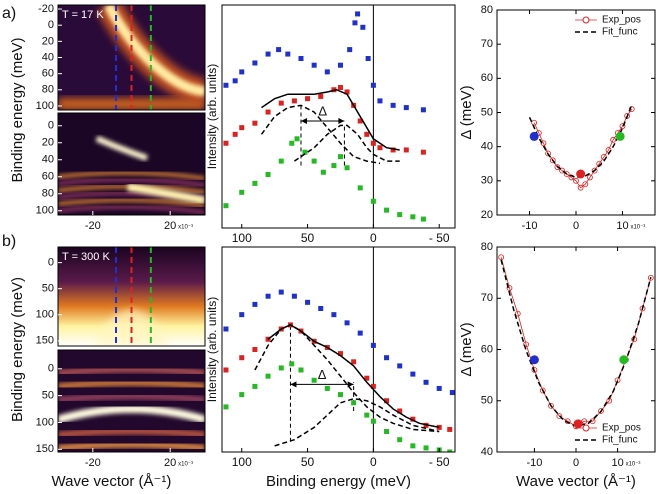 The width and height of the screenshot is (660, 494). What do you see at coordinates (534, 463) in the screenshot?
I see `x-tick-label: -10` at bounding box center [534, 463].